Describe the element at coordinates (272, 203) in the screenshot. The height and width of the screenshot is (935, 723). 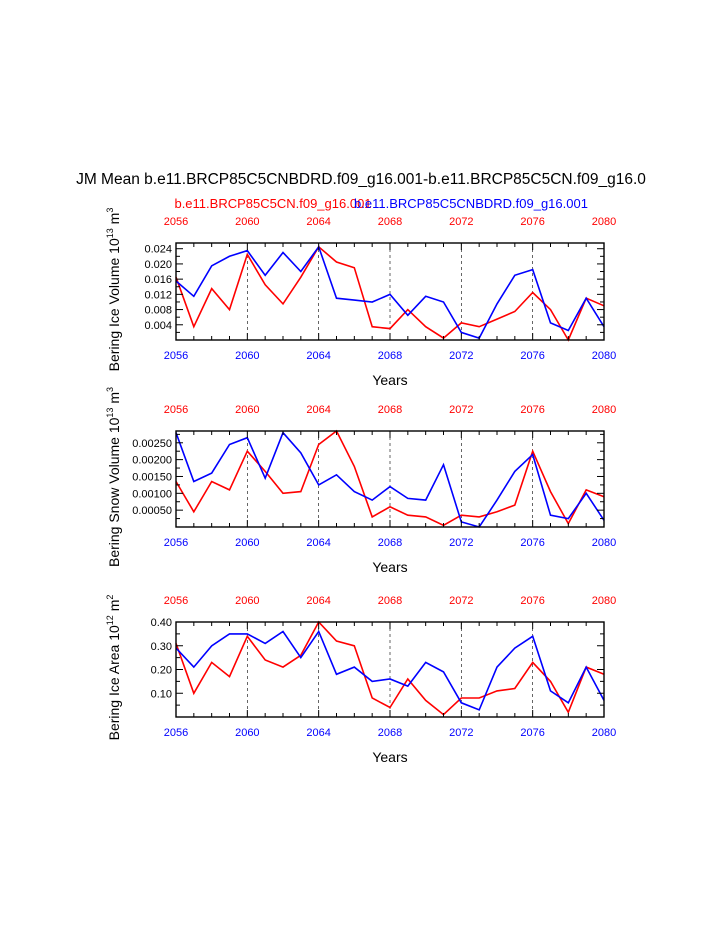
I see `legend-red-label: b.e11.BRCP85C5CN.f09_g16.001` at that location.